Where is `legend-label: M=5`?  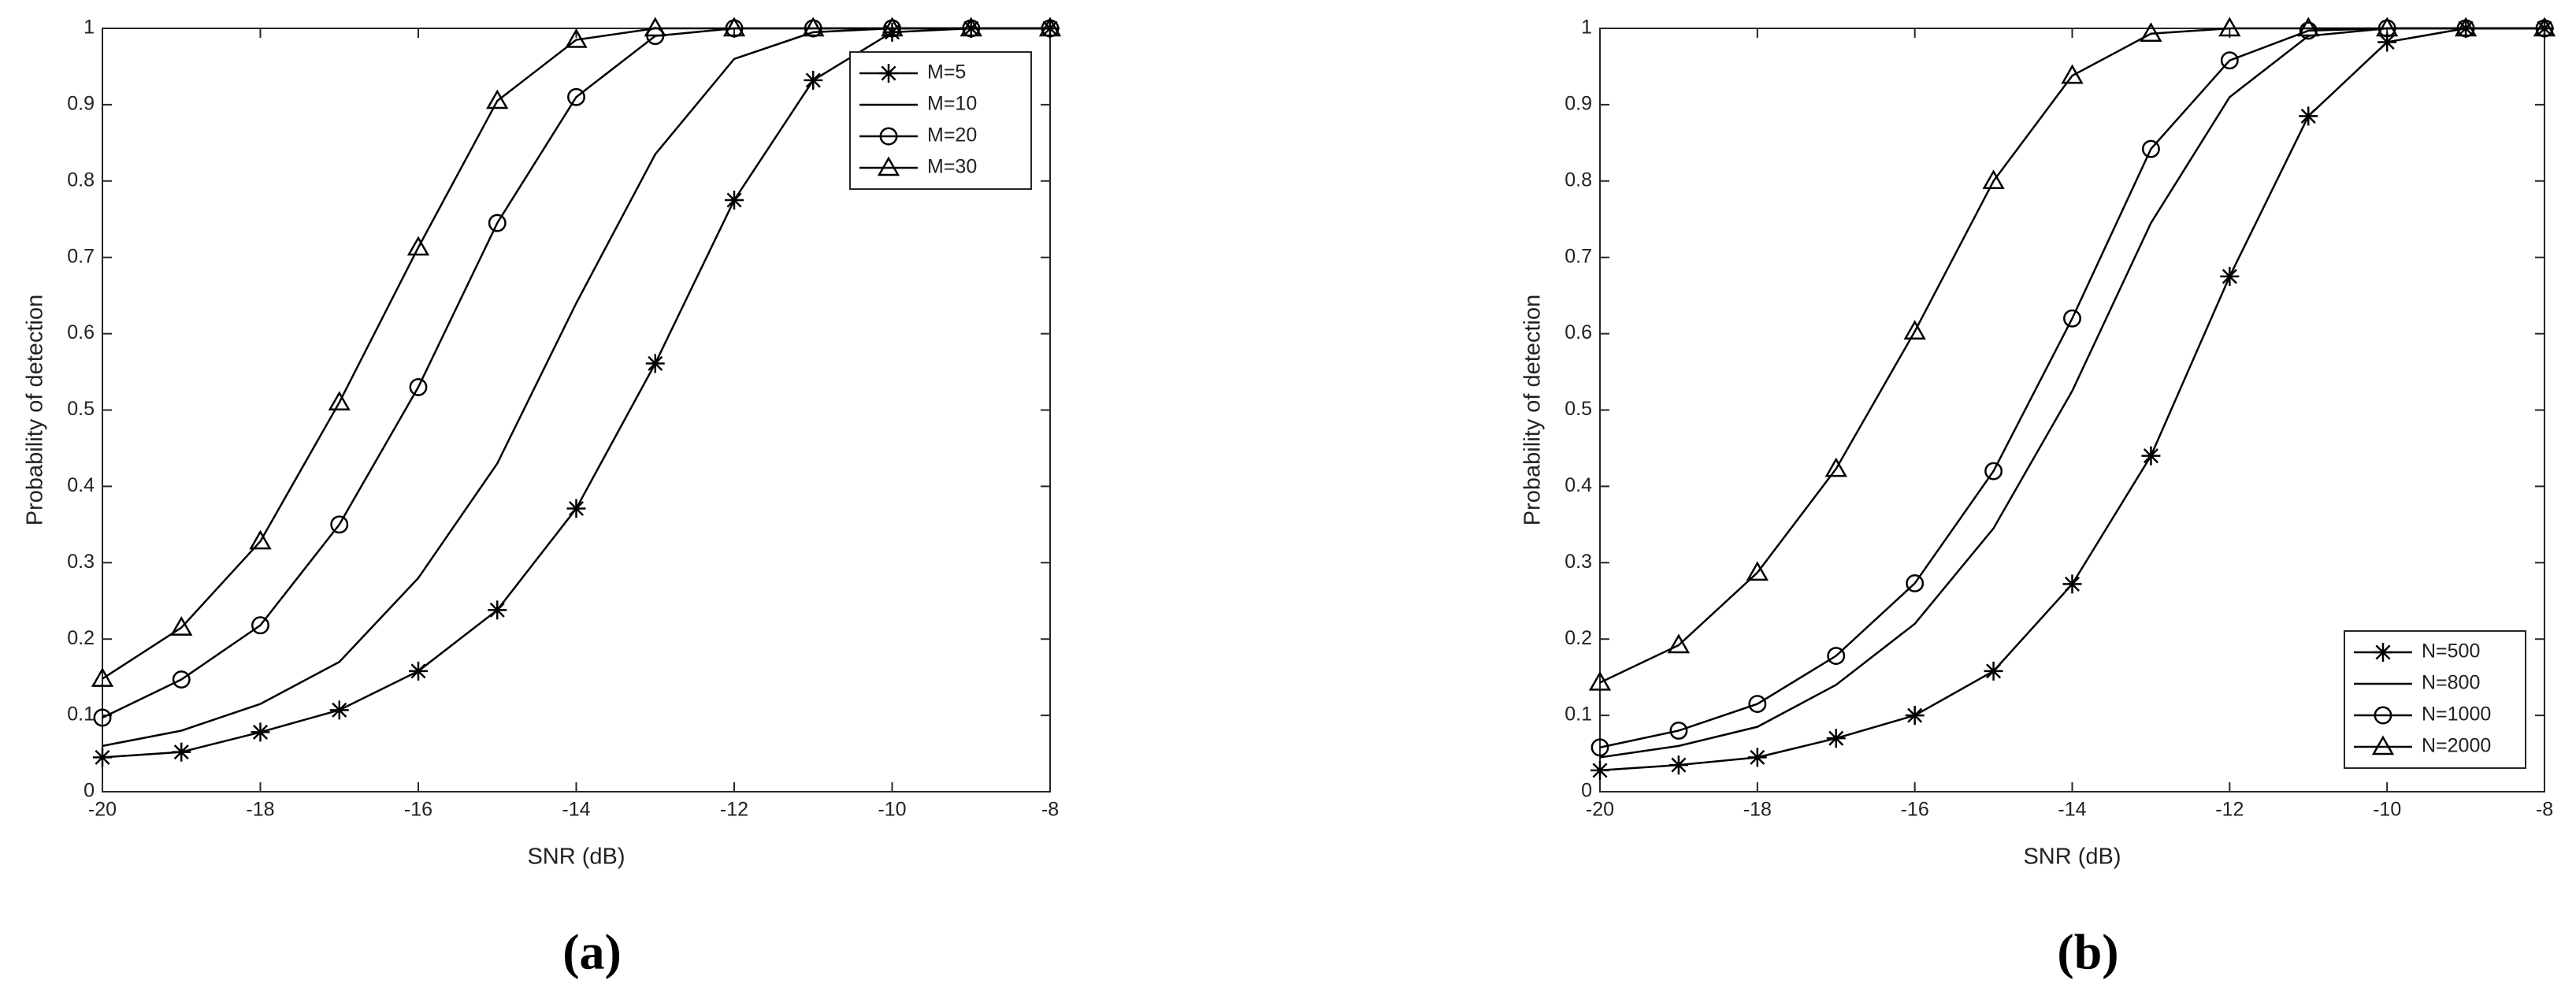
legend-label: M=5 is located at coordinates (946, 72).